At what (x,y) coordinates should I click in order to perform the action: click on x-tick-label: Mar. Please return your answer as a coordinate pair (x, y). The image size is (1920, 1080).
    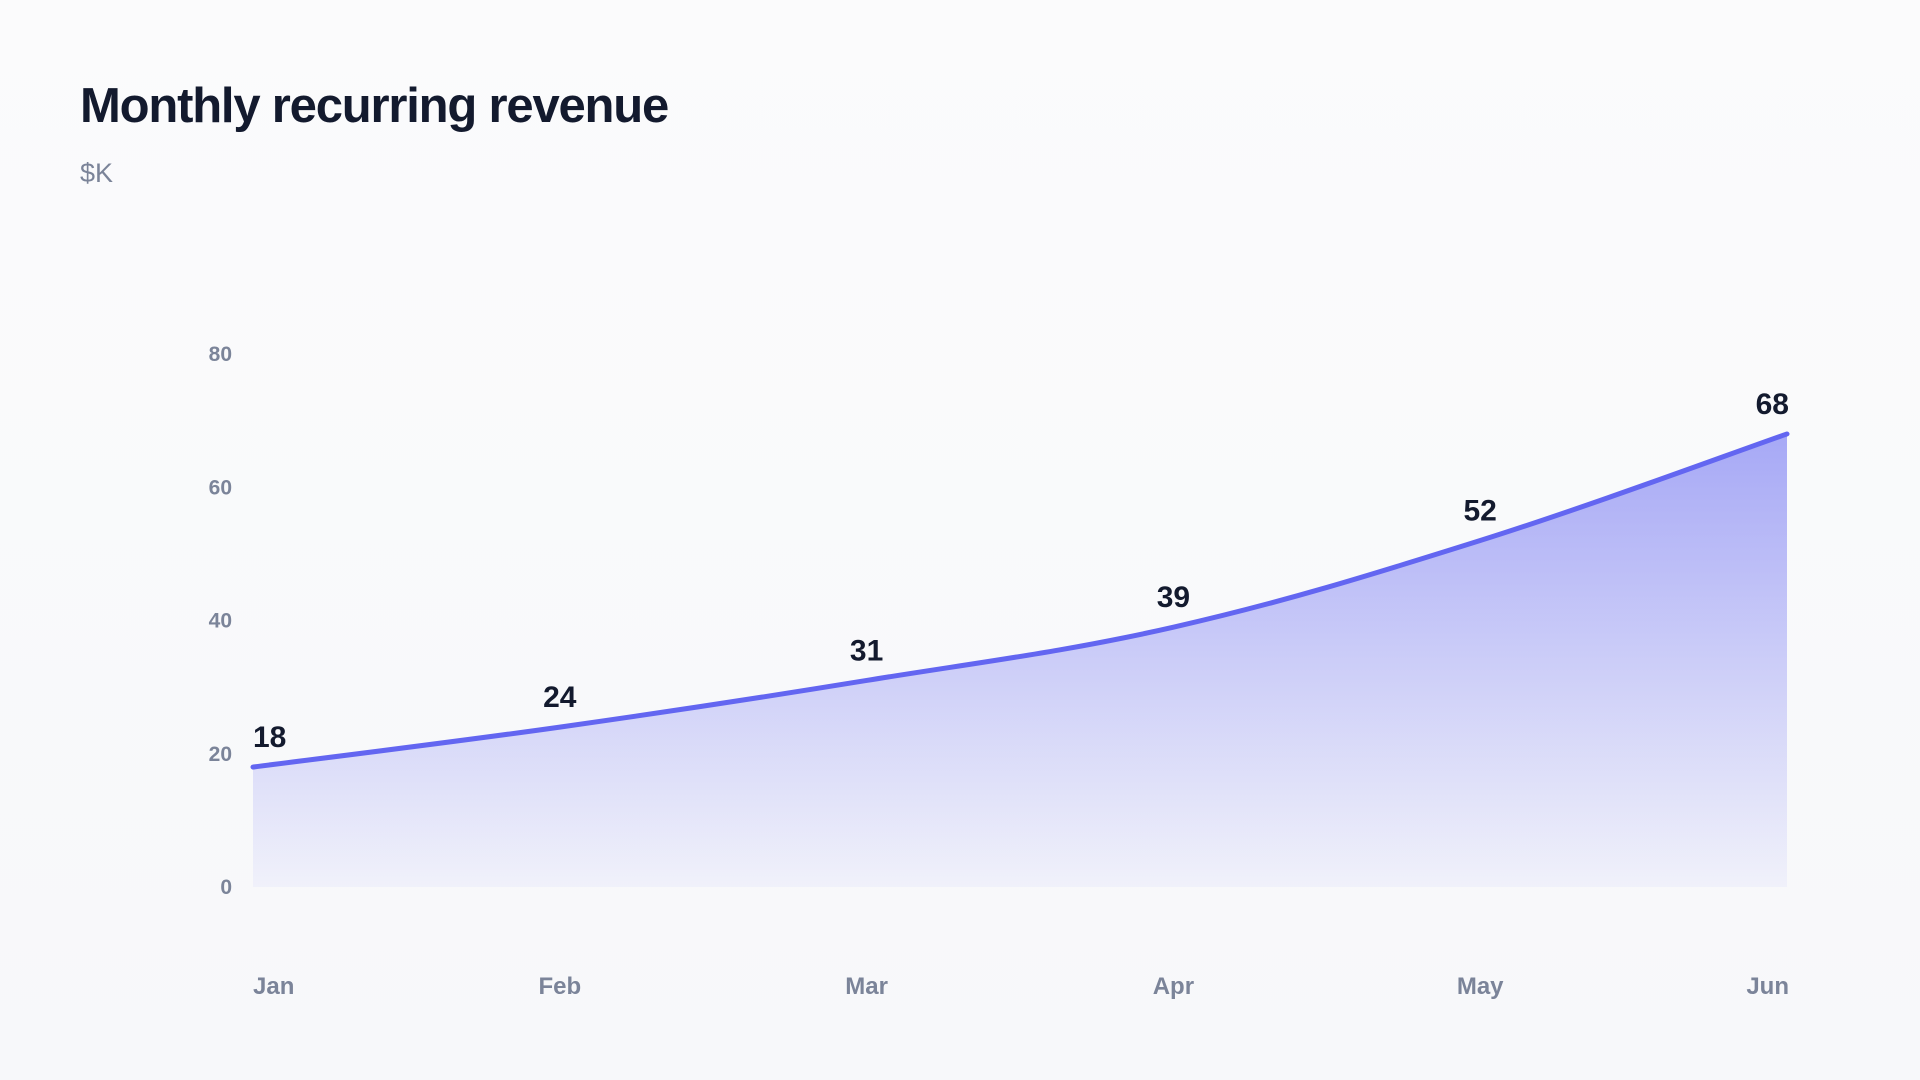
    Looking at the image, I should click on (866, 986).